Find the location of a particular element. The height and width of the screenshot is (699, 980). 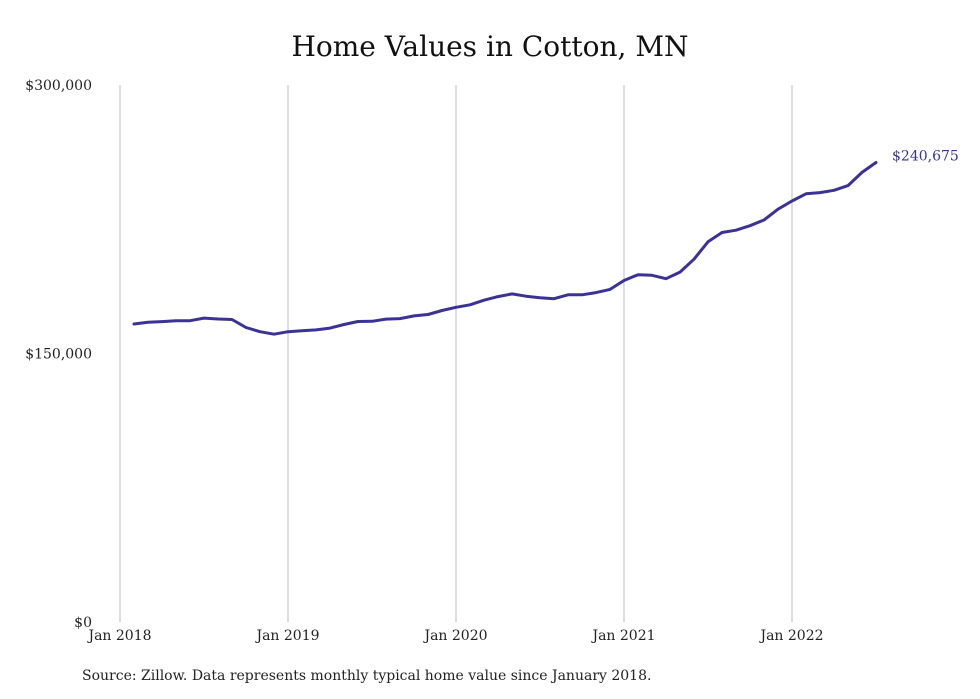

end-value-label: $240,675 is located at coordinates (925, 157).